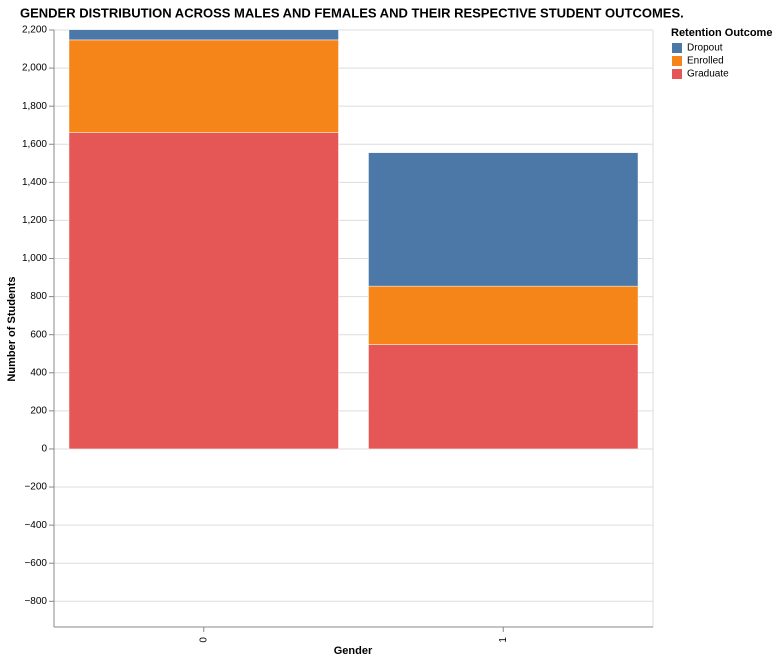  I want to click on y-tick-label: 800, so click(38, 296).